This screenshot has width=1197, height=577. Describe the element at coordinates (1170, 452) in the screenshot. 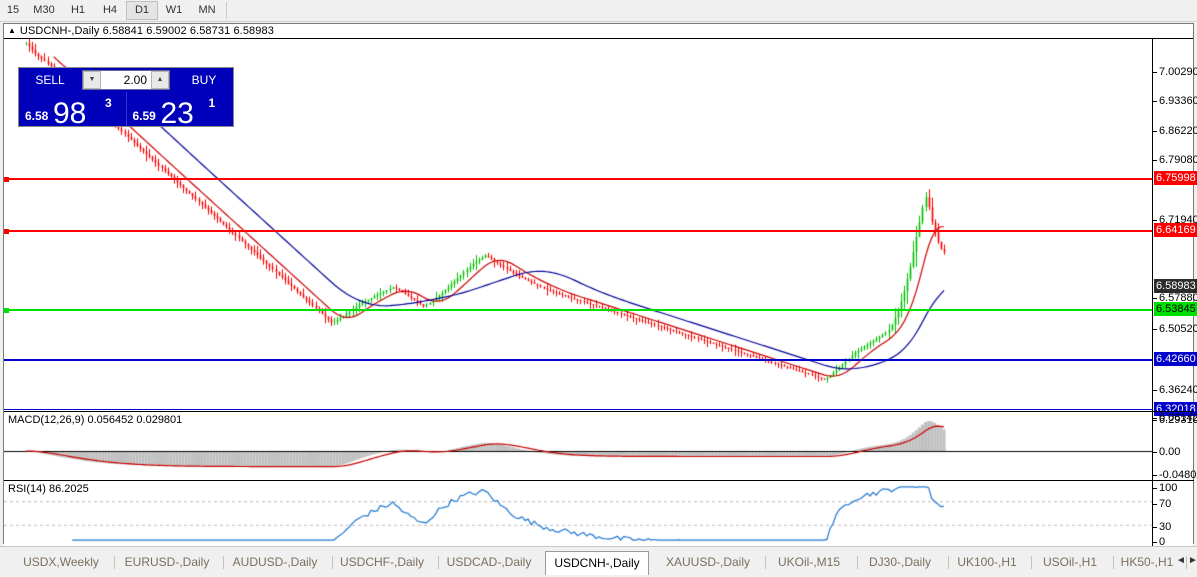

I see `macd-scale-label: 0.00` at that location.